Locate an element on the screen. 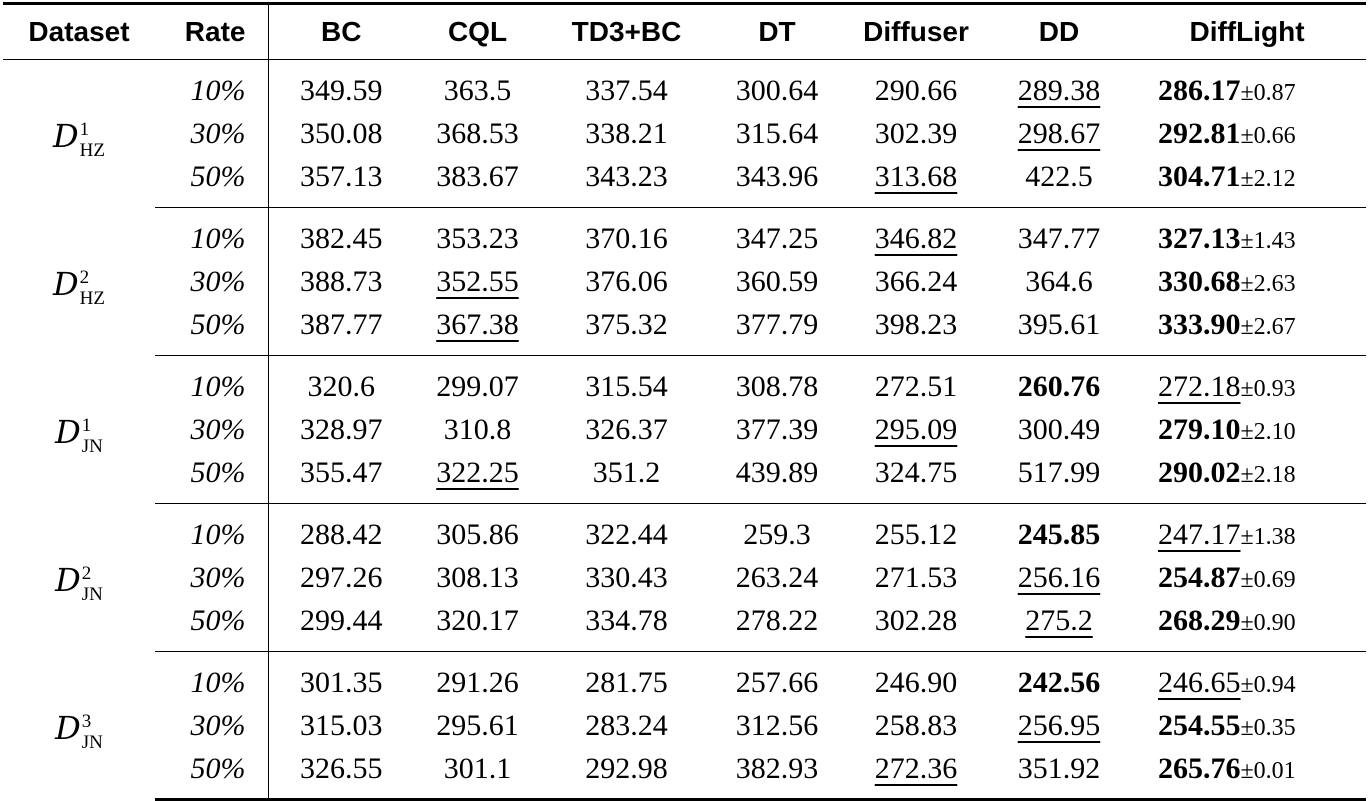  value-dt: 315.64 is located at coordinates (777, 133).